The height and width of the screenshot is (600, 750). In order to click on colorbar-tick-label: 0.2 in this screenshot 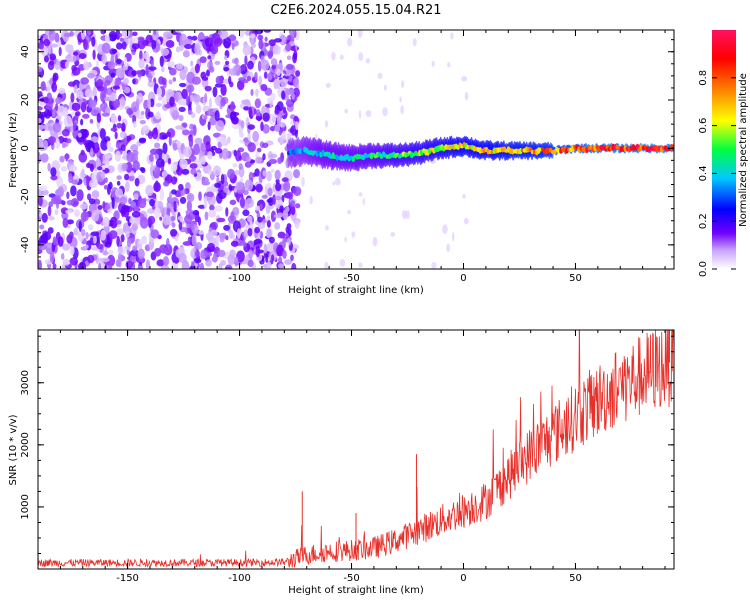, I will do `click(703, 221)`.